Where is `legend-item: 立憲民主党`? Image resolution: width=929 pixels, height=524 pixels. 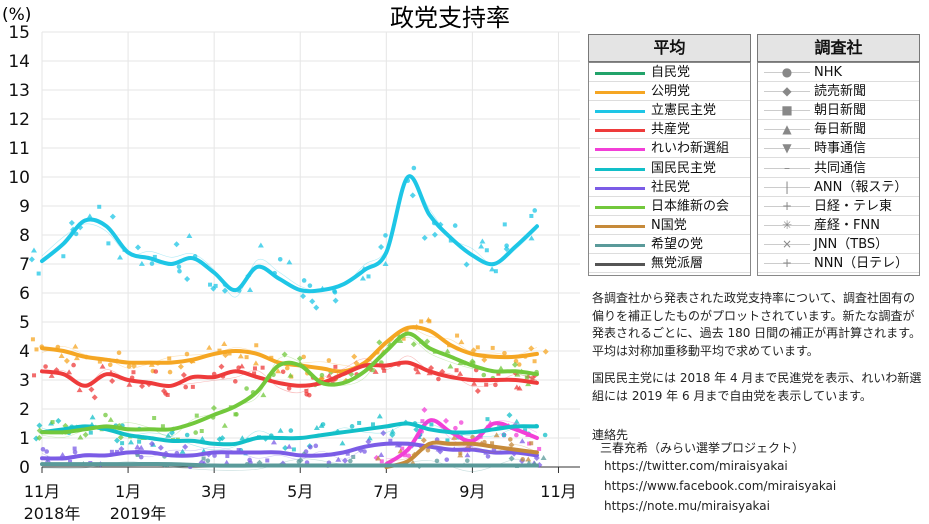
legend-item: 立憲民主党 is located at coordinates (669, 111).